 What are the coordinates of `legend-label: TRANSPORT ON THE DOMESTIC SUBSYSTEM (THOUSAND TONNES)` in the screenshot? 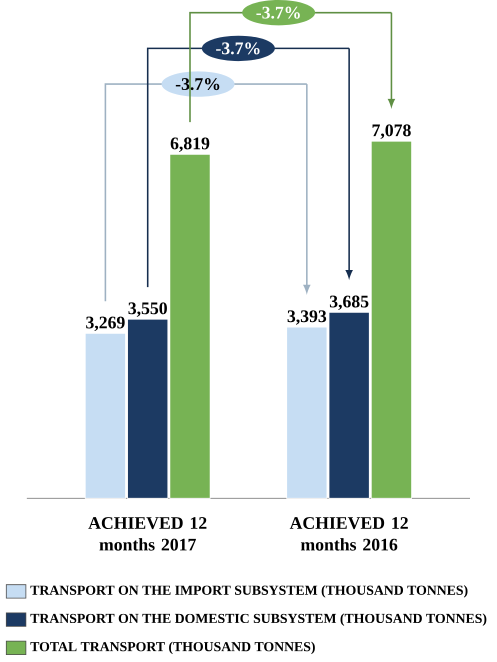 It's located at (258, 619).